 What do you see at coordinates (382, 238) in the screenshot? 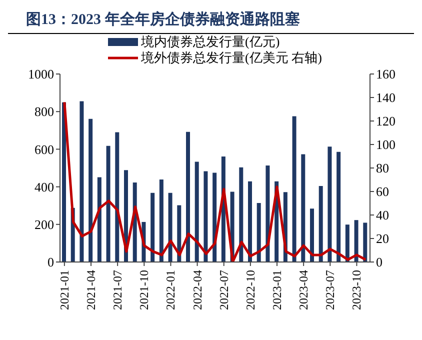
I see `y2-tick-label: 20` at bounding box center [382, 238].